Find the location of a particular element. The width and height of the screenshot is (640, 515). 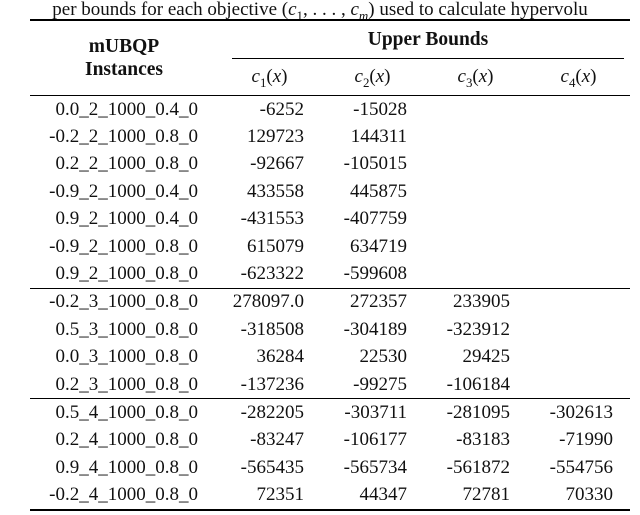

instance-cell: 0.0_2_1000_0.4_0 is located at coordinates (127, 109).